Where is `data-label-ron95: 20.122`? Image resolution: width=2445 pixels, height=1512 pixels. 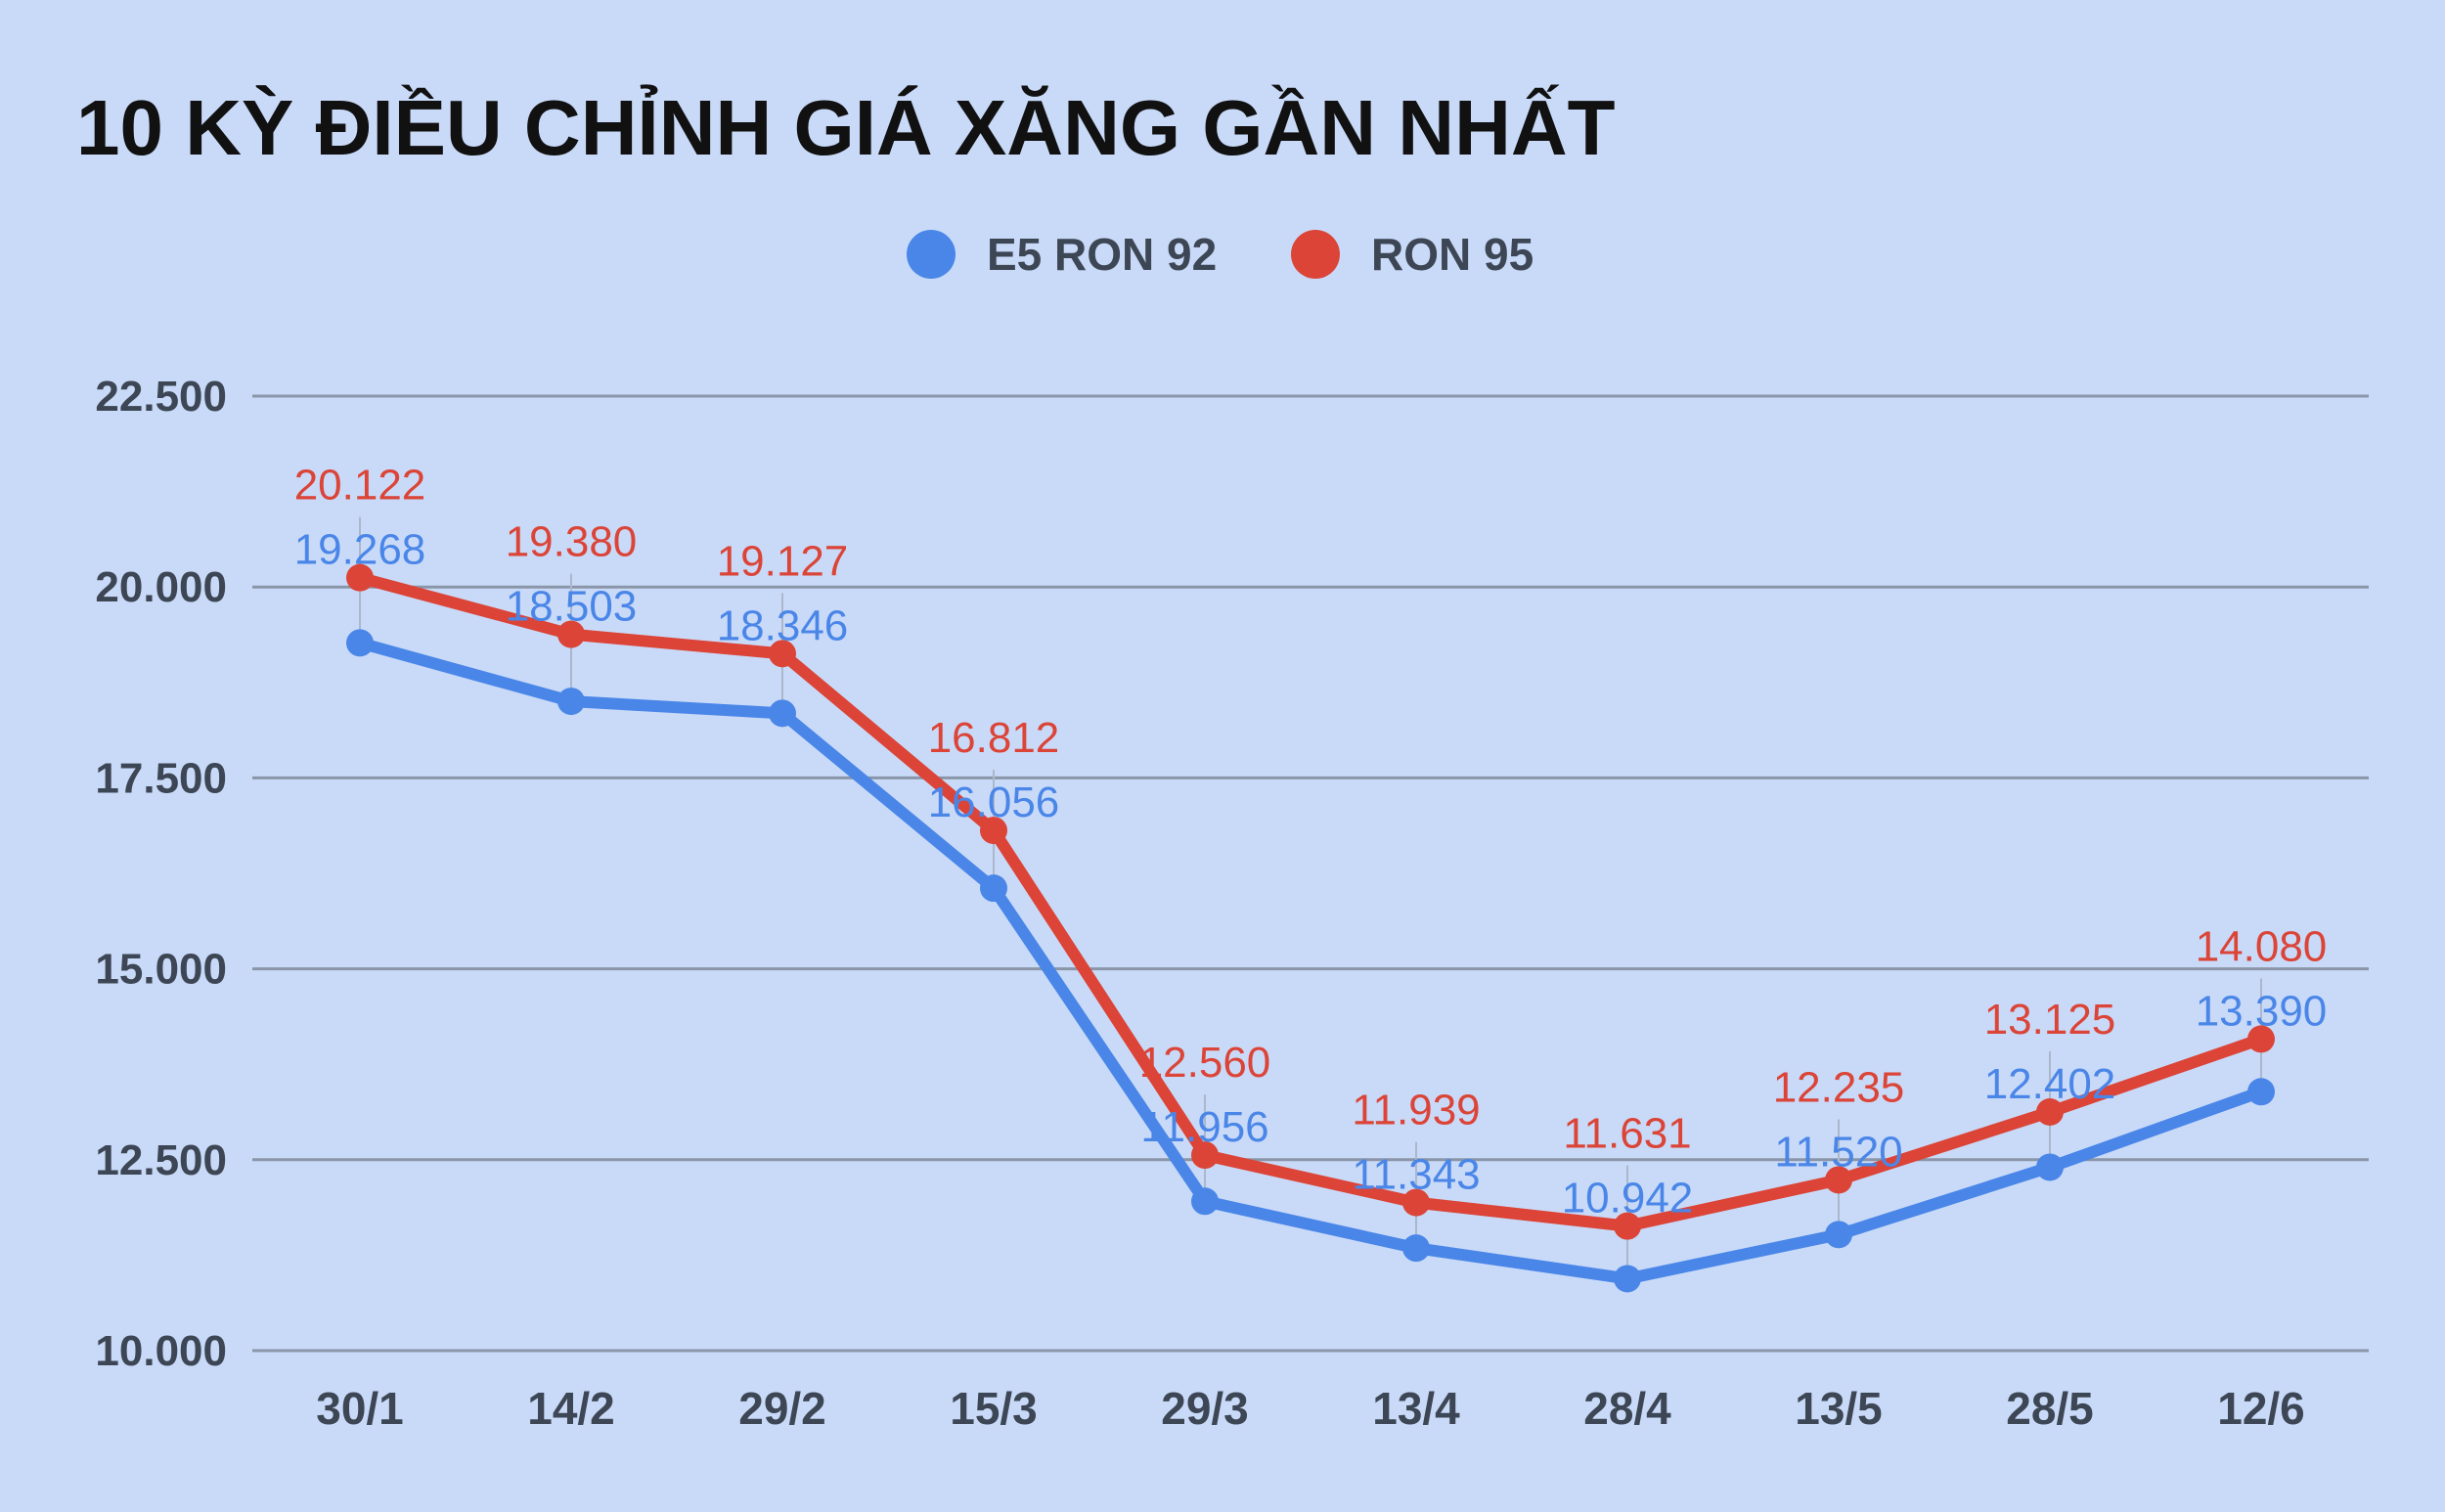
data-label-ron95: 20.122 is located at coordinates (360, 486).